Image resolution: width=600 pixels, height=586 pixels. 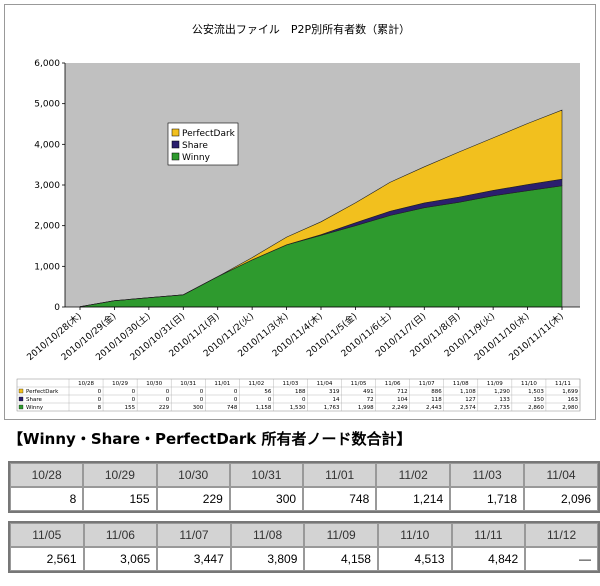 I want to click on data-table-cell: 712, so click(x=402, y=392).